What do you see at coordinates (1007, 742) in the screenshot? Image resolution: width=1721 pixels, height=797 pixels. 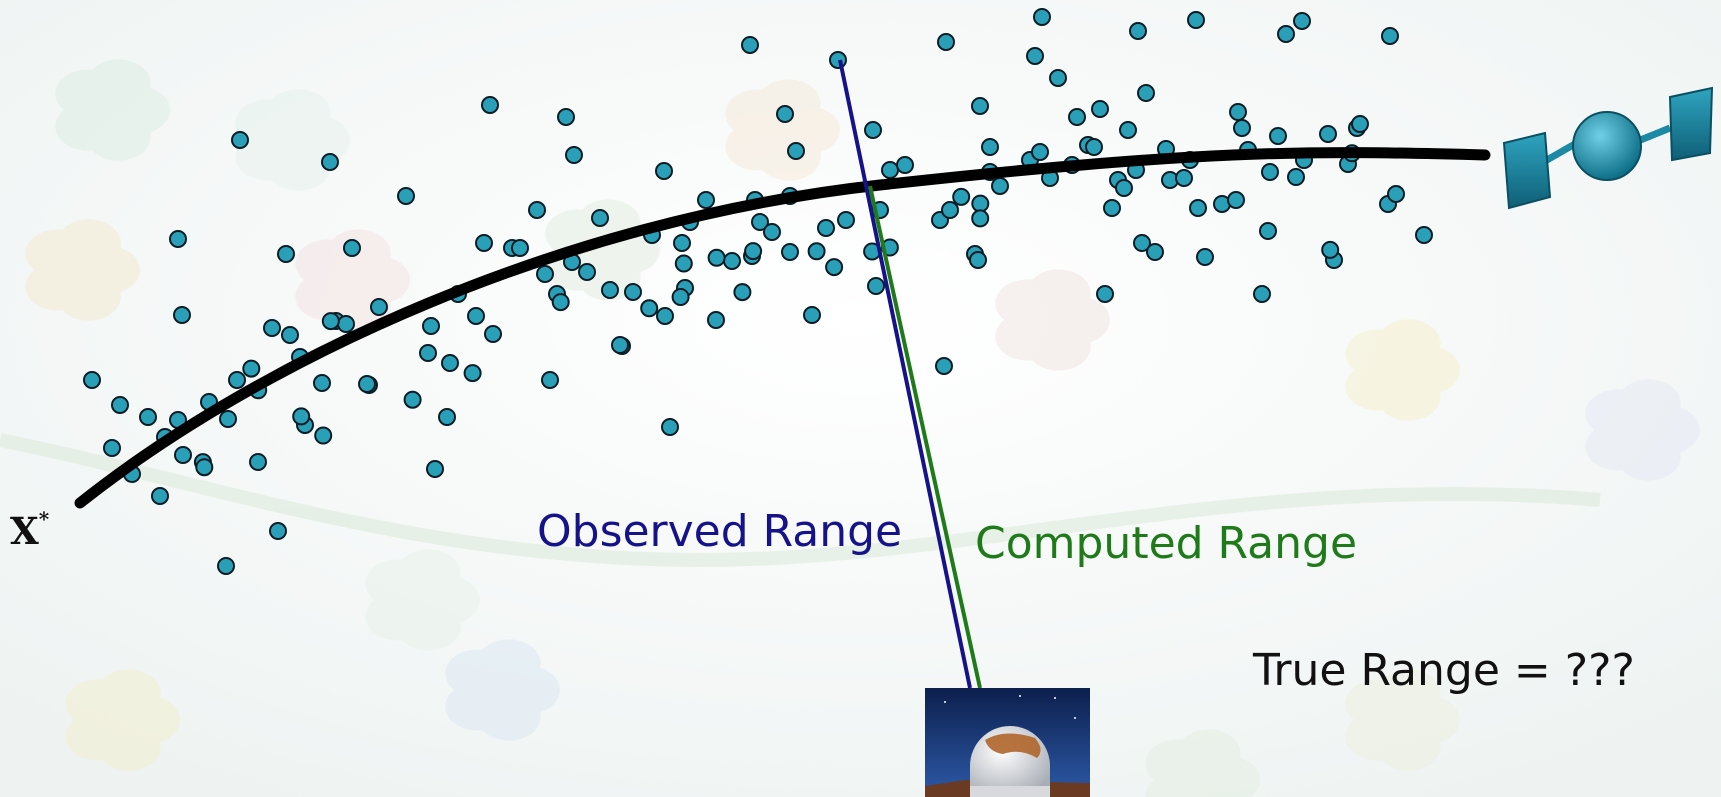 I see `telescope-dome-icon` at bounding box center [1007, 742].